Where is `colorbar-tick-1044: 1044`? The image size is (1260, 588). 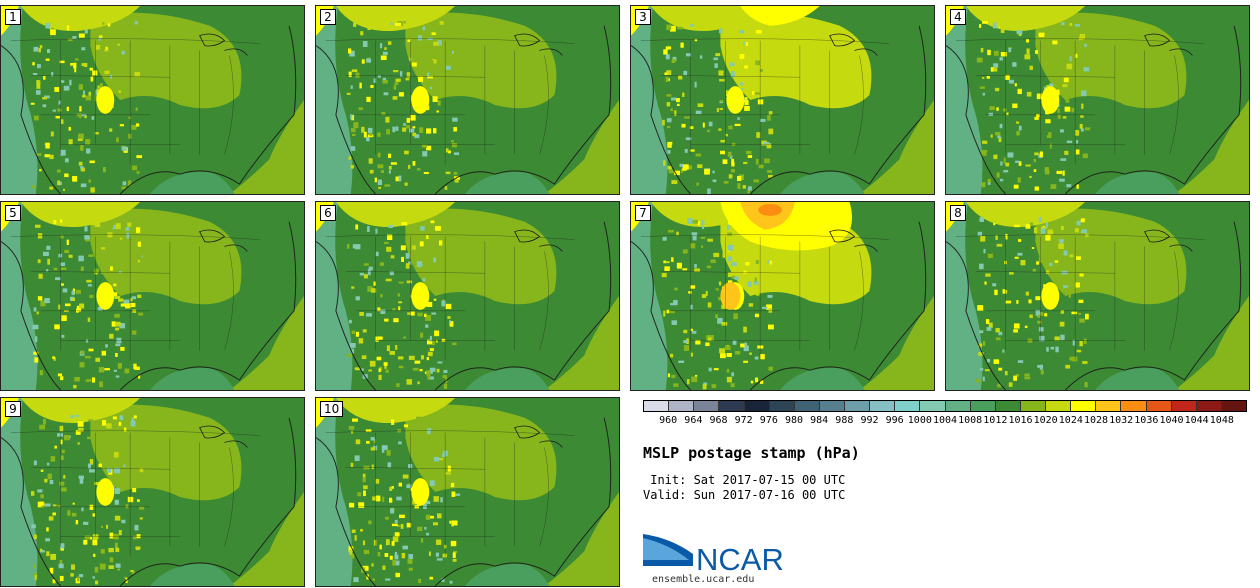 colorbar-tick-1044: 1044 is located at coordinates (1196, 420).